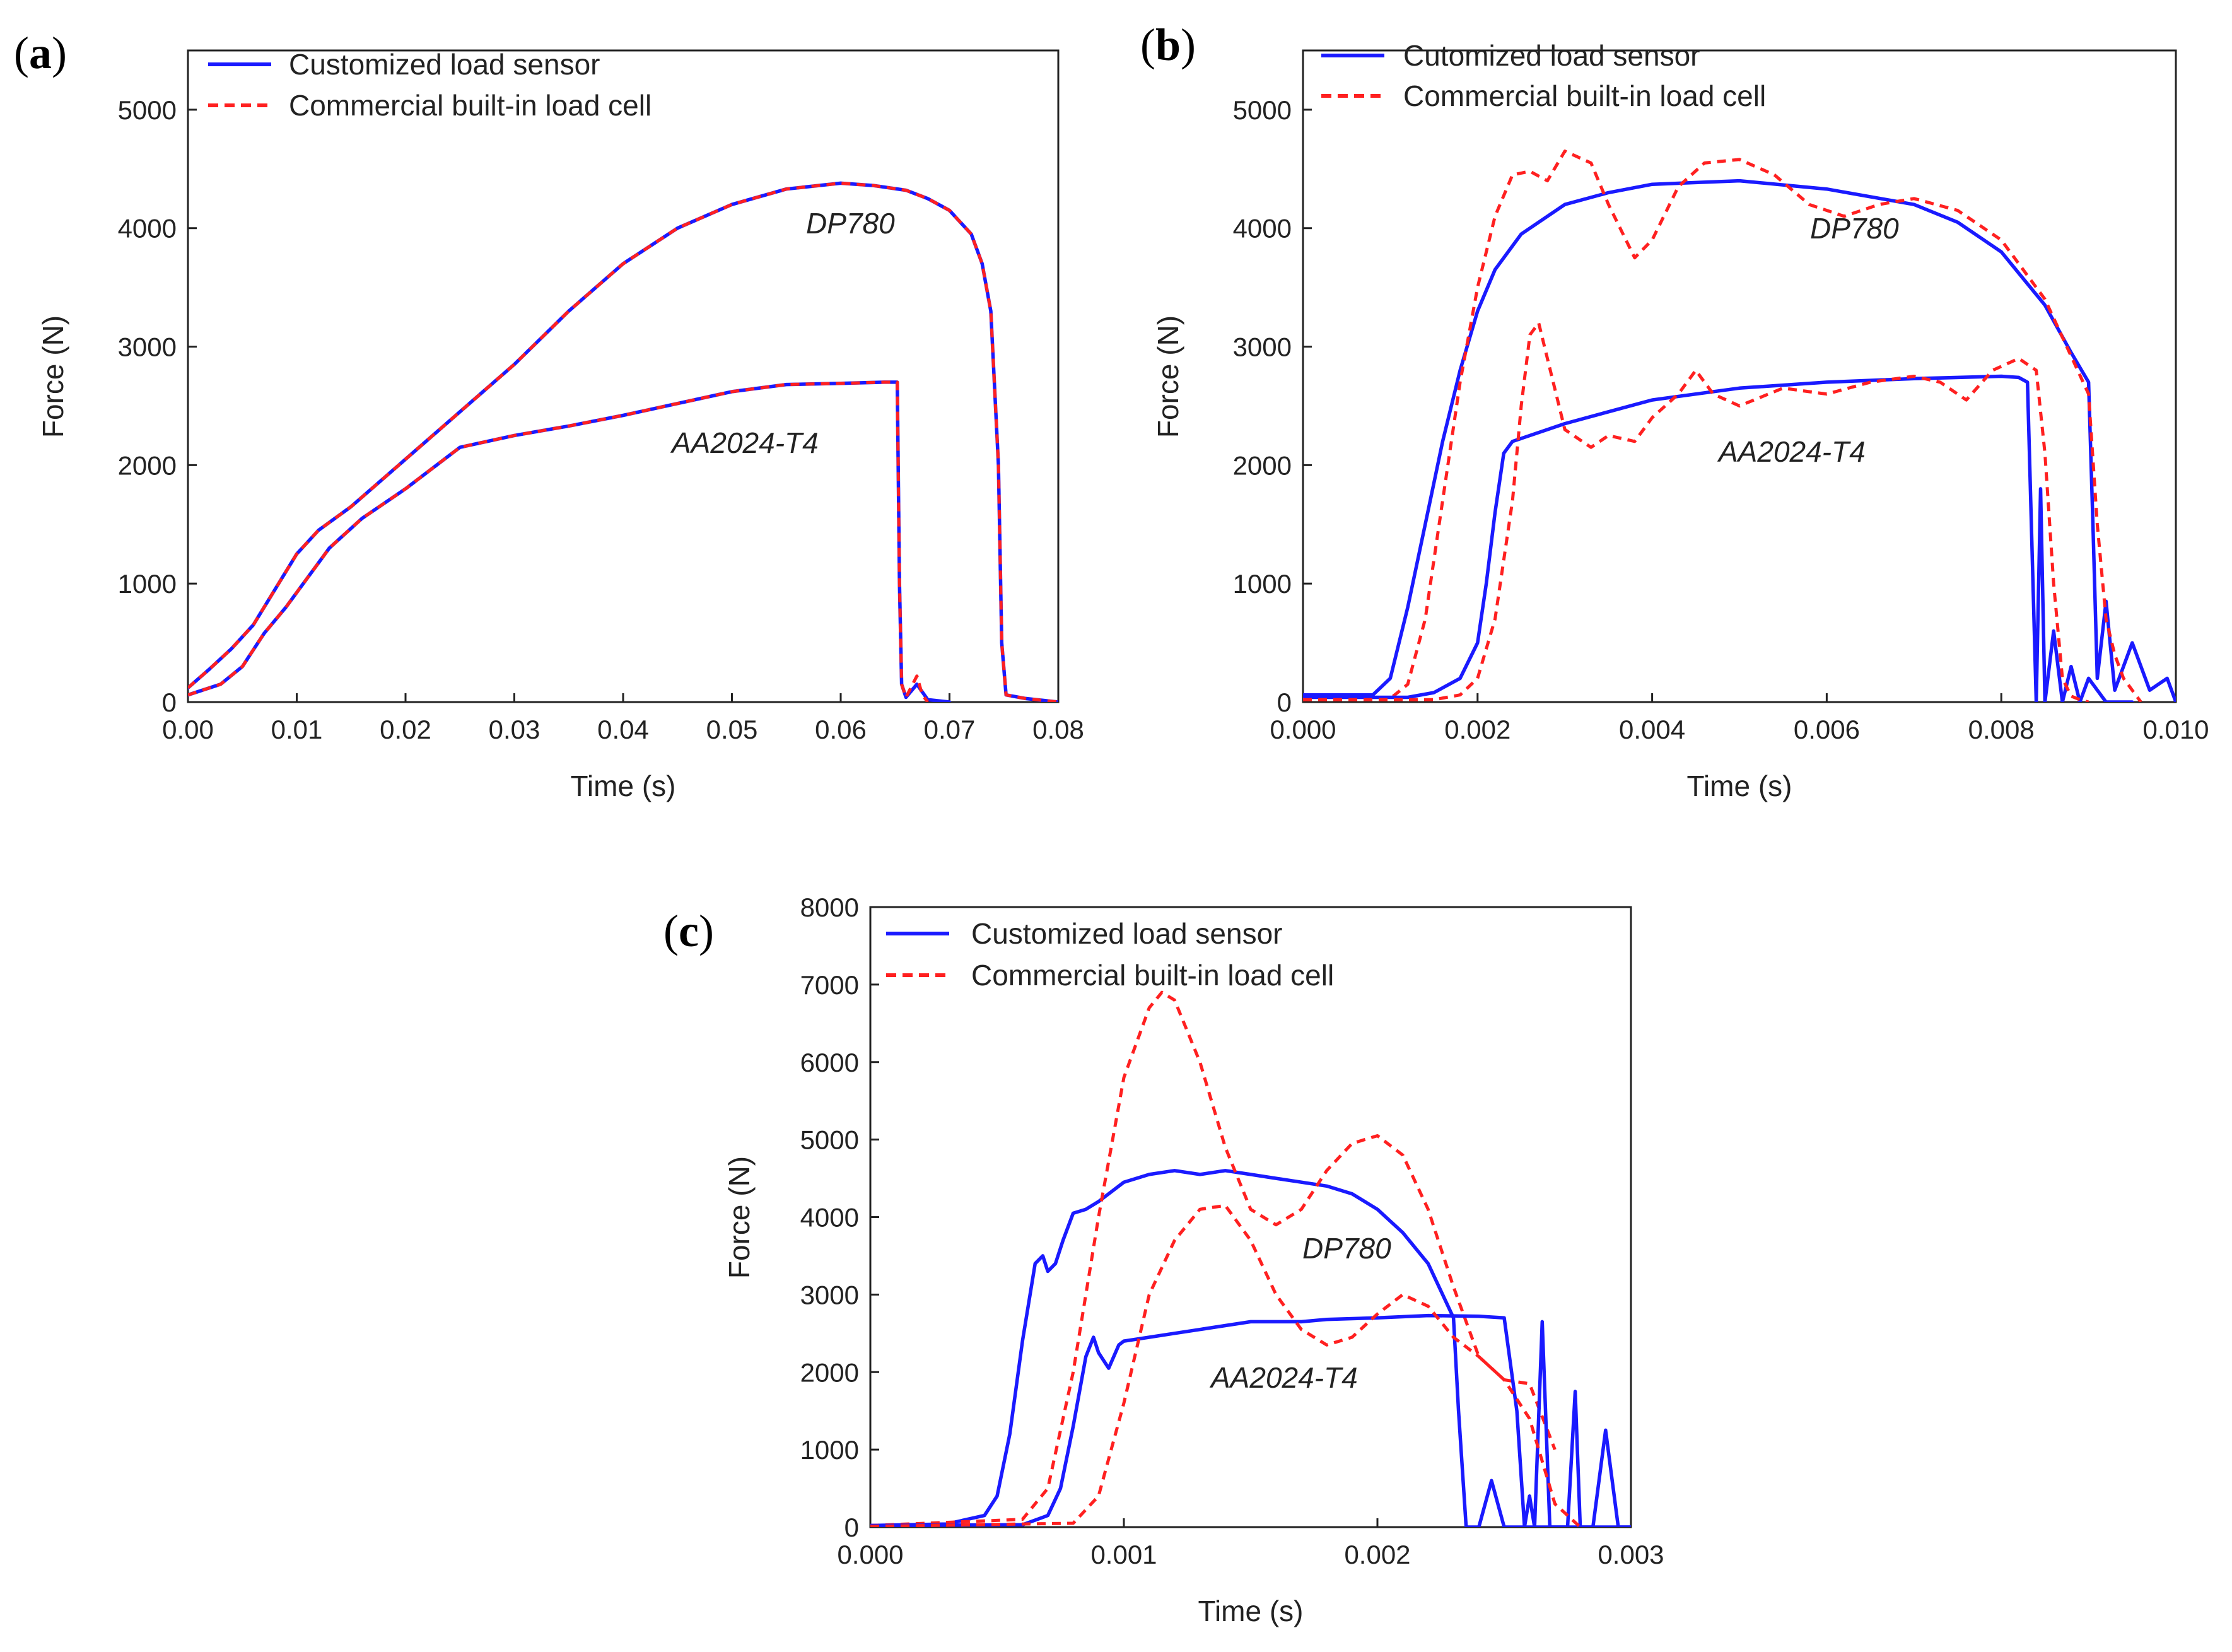 Image resolution: width=2232 pixels, height=1652 pixels. Describe the element at coordinates (1168, 45) in the screenshot. I see `panel-b-letter: (b)` at that location.